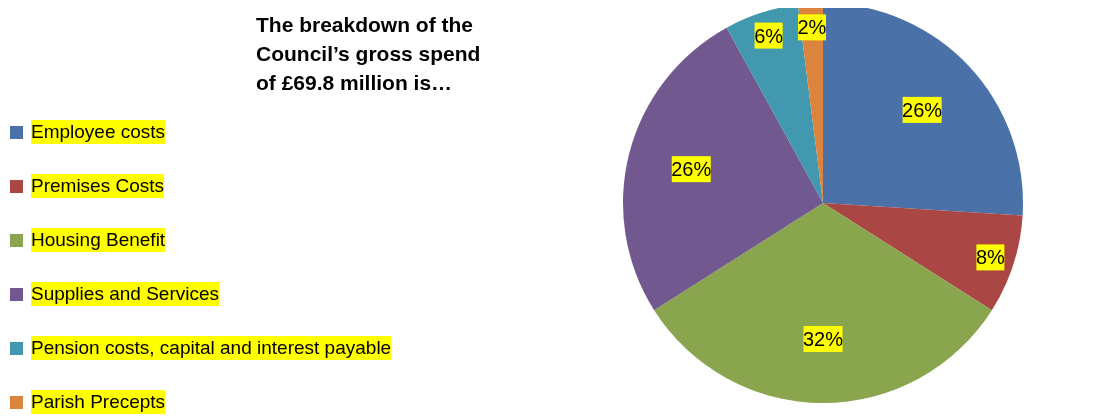  What do you see at coordinates (98, 402) in the screenshot?
I see `legend-label: Parish Precepts` at bounding box center [98, 402].